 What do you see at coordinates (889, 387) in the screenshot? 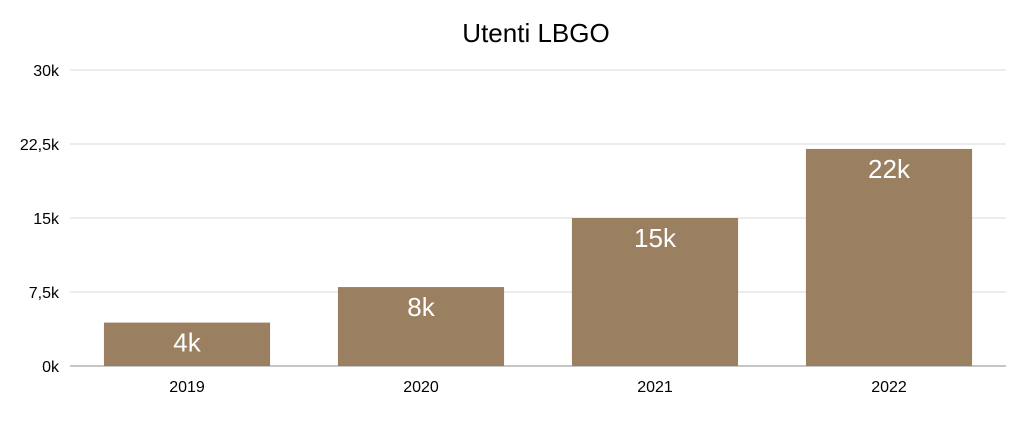
I see `x-tick-label: 2022` at bounding box center [889, 387].